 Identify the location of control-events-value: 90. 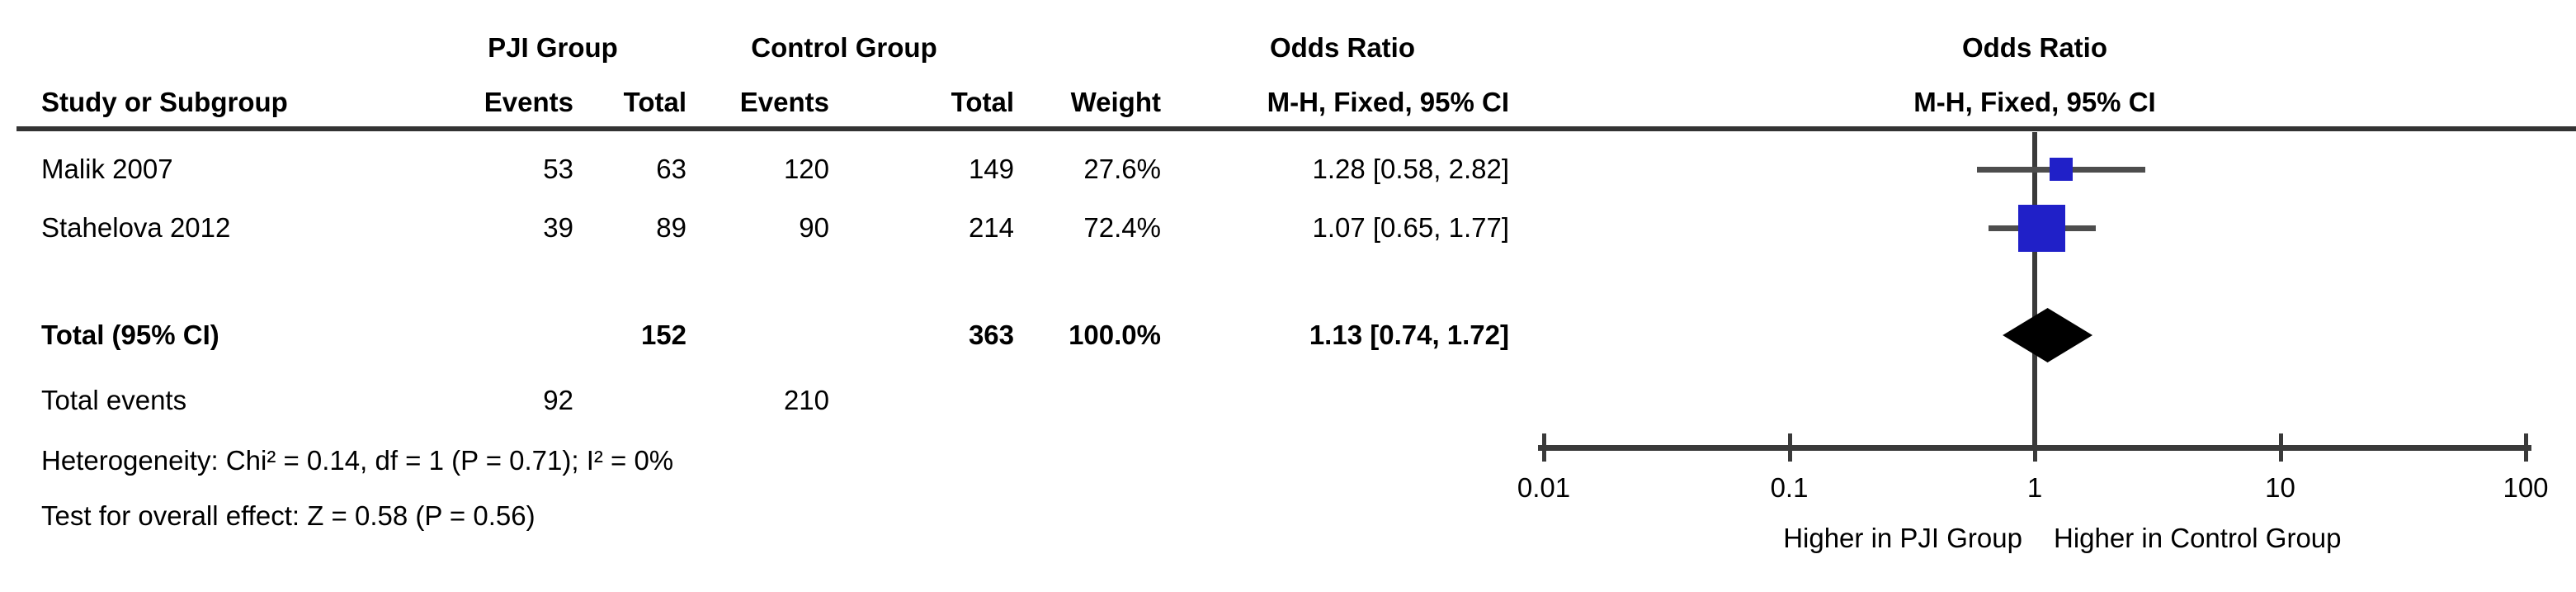
(814, 227).